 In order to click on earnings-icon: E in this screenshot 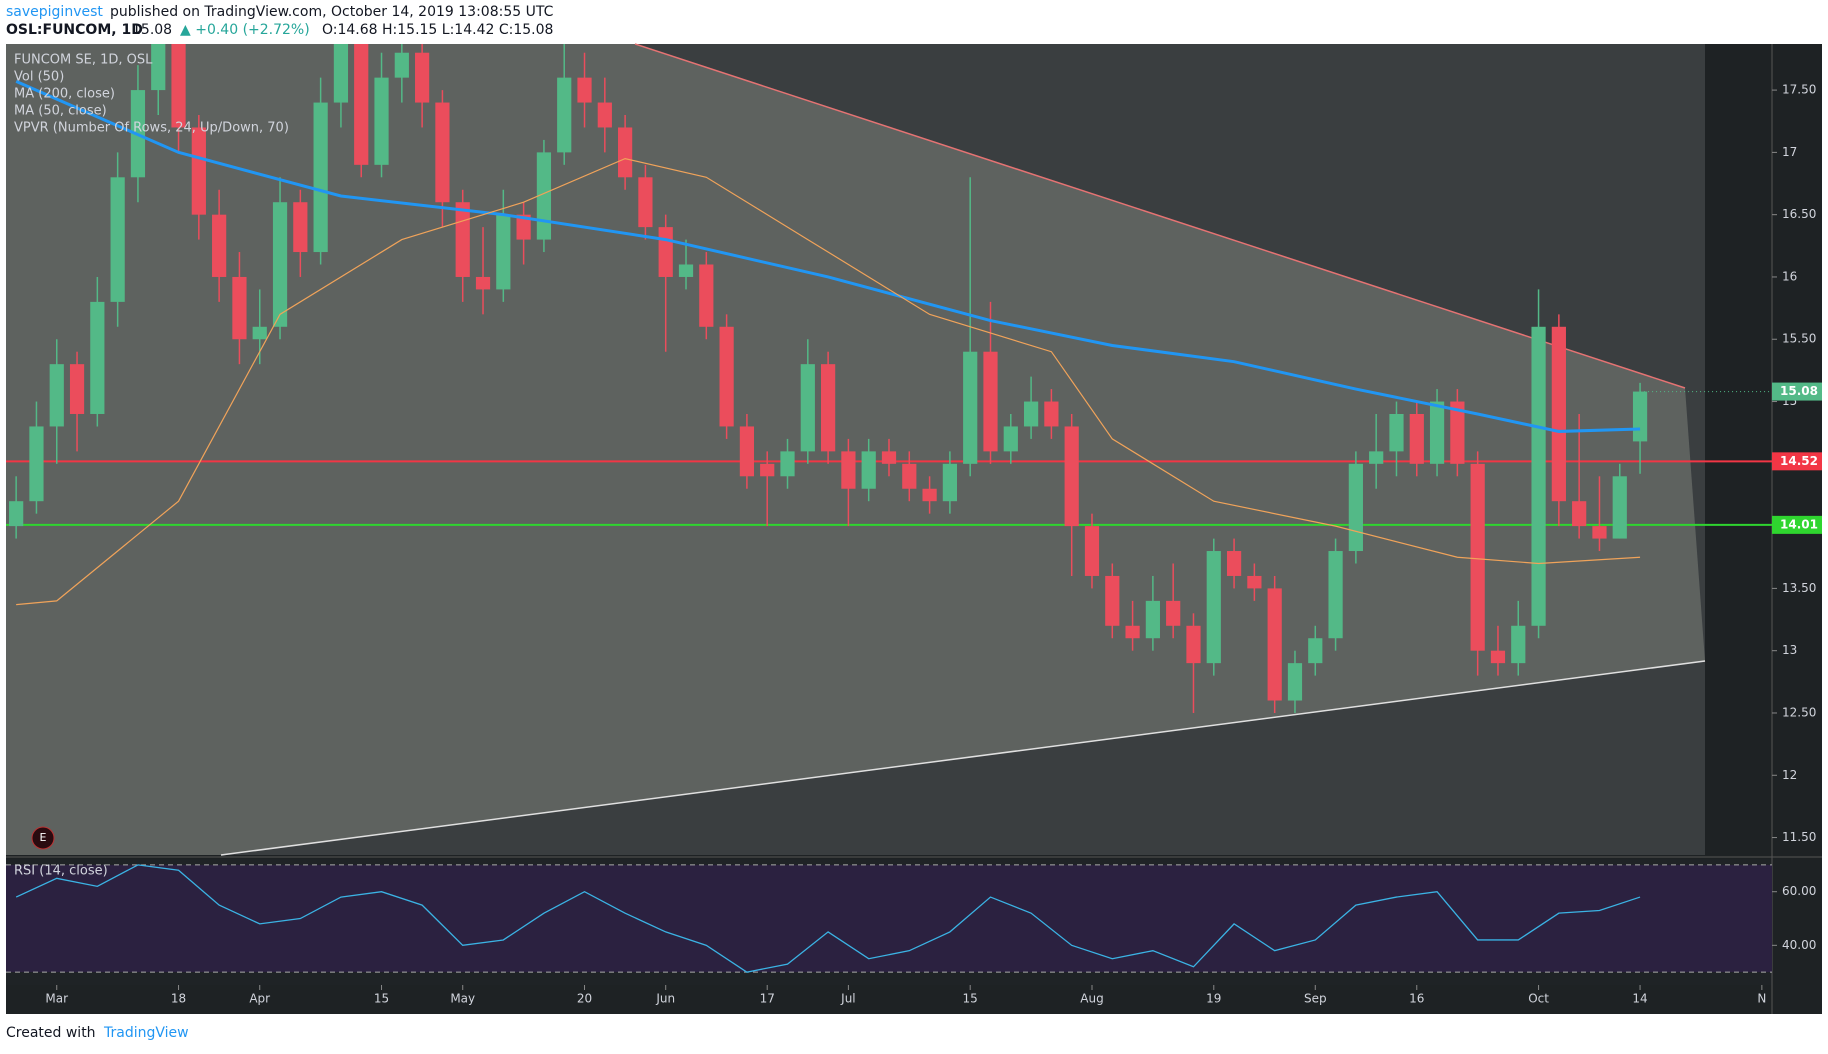, I will do `click(43, 837)`.